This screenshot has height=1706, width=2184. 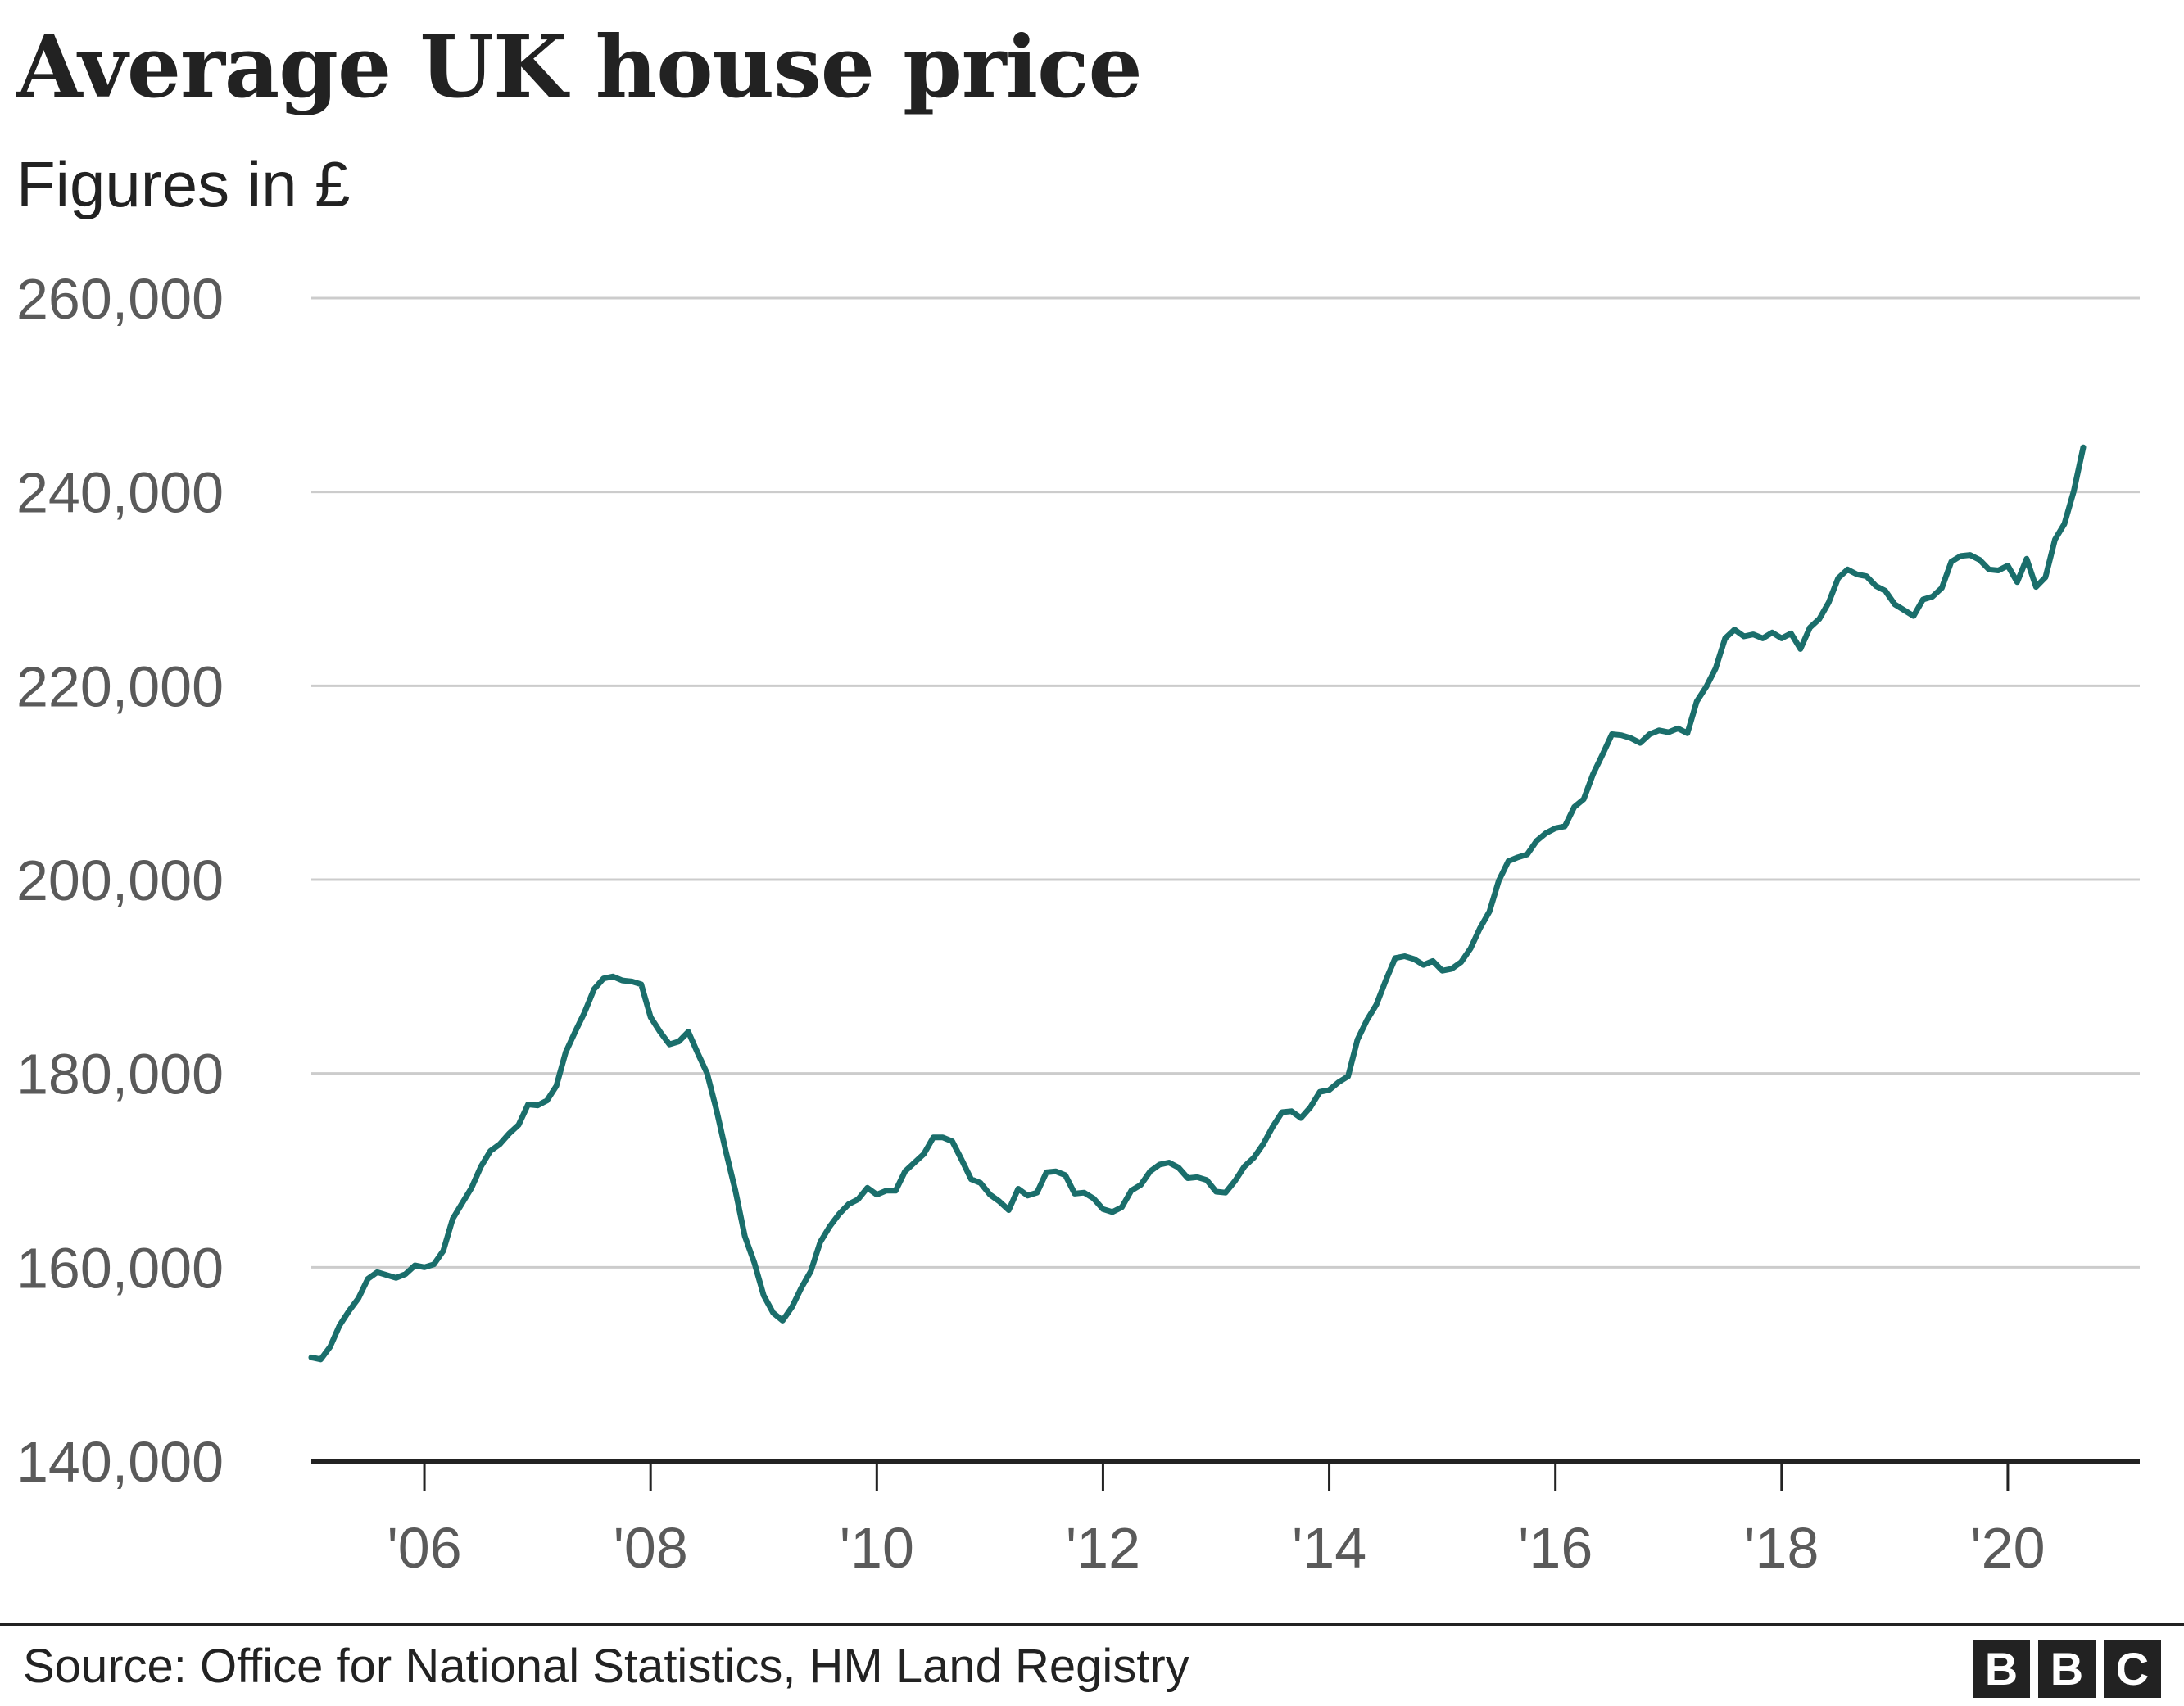 I want to click on y-tick-label: 200,000, so click(x=120, y=880).